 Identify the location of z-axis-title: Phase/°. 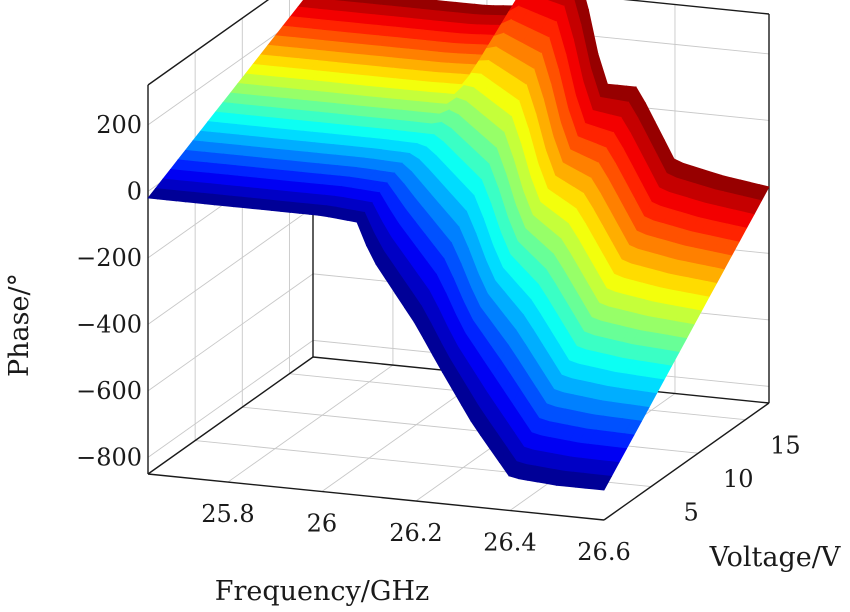
(19, 325).